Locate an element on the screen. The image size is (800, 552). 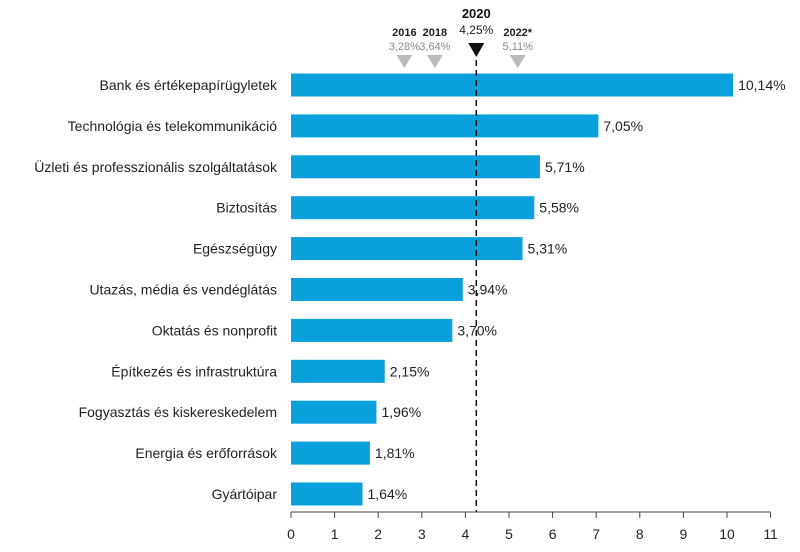
marker-year: 2022* is located at coordinates (517, 33).